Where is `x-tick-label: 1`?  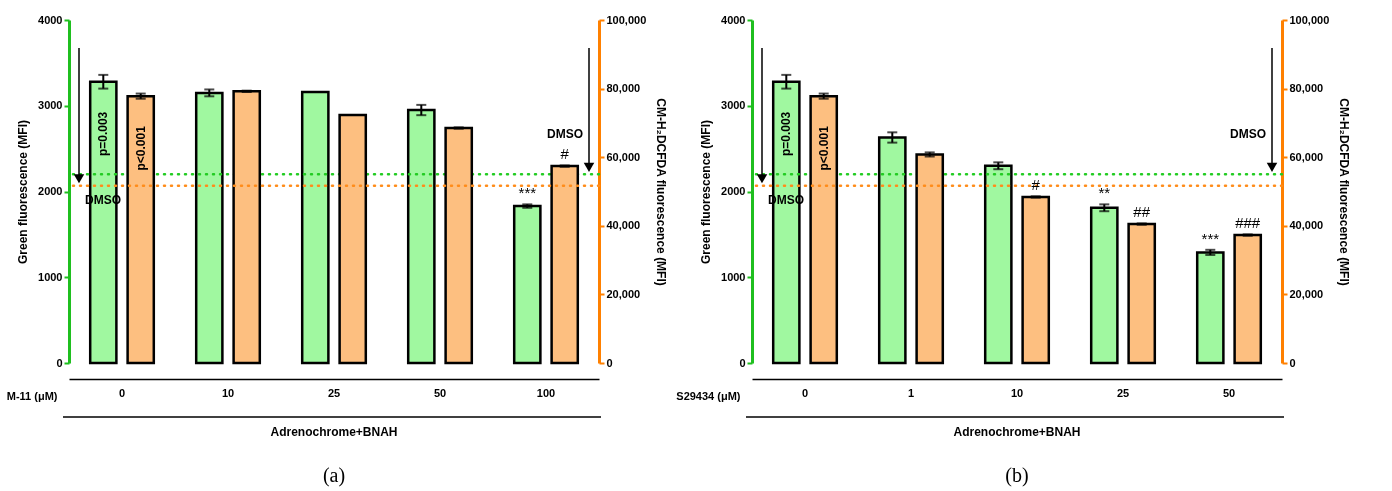
x-tick-label: 1 is located at coordinates (911, 392).